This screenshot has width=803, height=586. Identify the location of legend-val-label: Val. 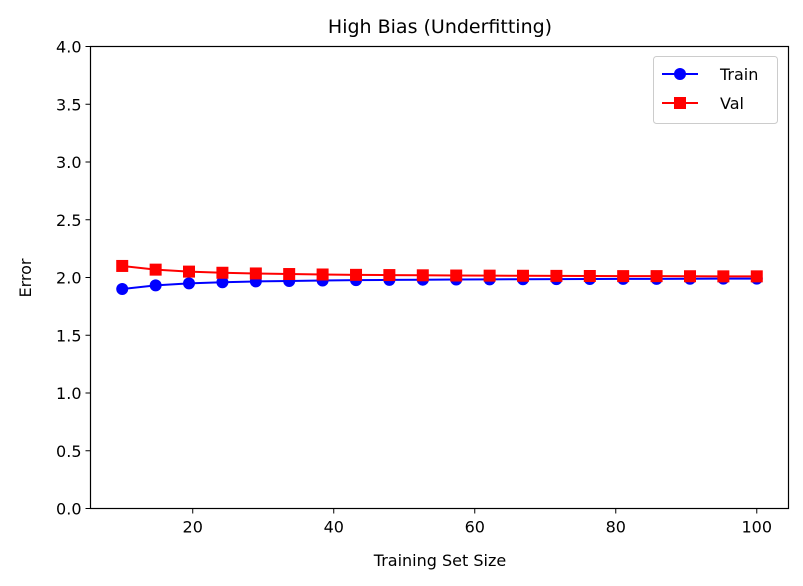
(732, 103).